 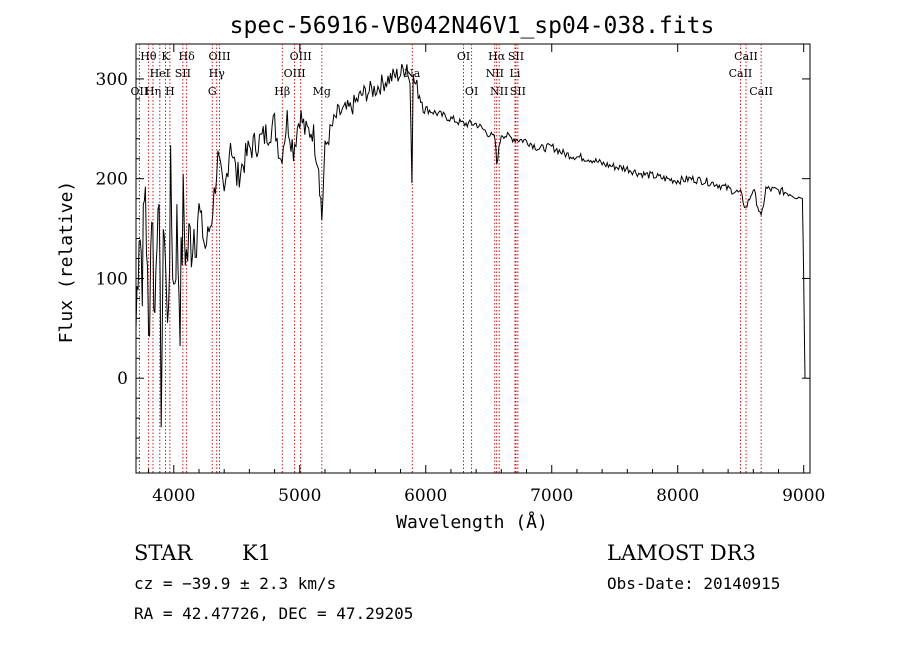 What do you see at coordinates (153, 91) in the screenshot?
I see `line-label-H-eta: Hη` at bounding box center [153, 91].